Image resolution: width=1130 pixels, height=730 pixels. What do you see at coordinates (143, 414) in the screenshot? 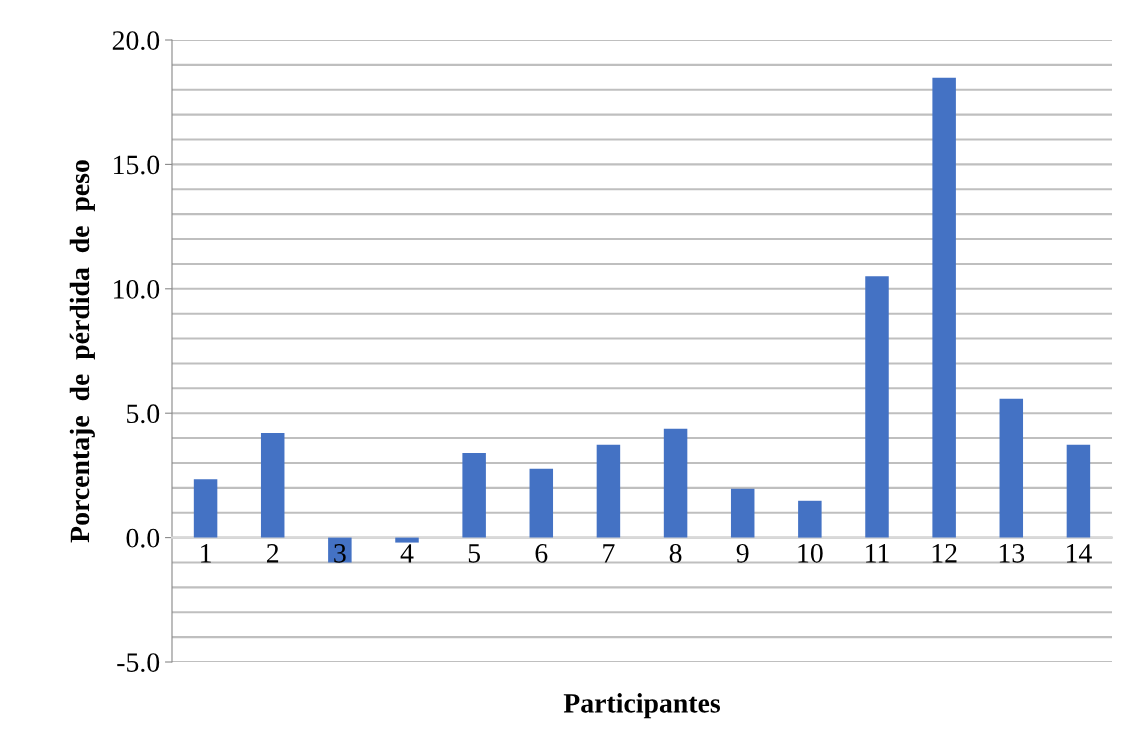
I see `y-tick-label: 5.0` at bounding box center [143, 414].